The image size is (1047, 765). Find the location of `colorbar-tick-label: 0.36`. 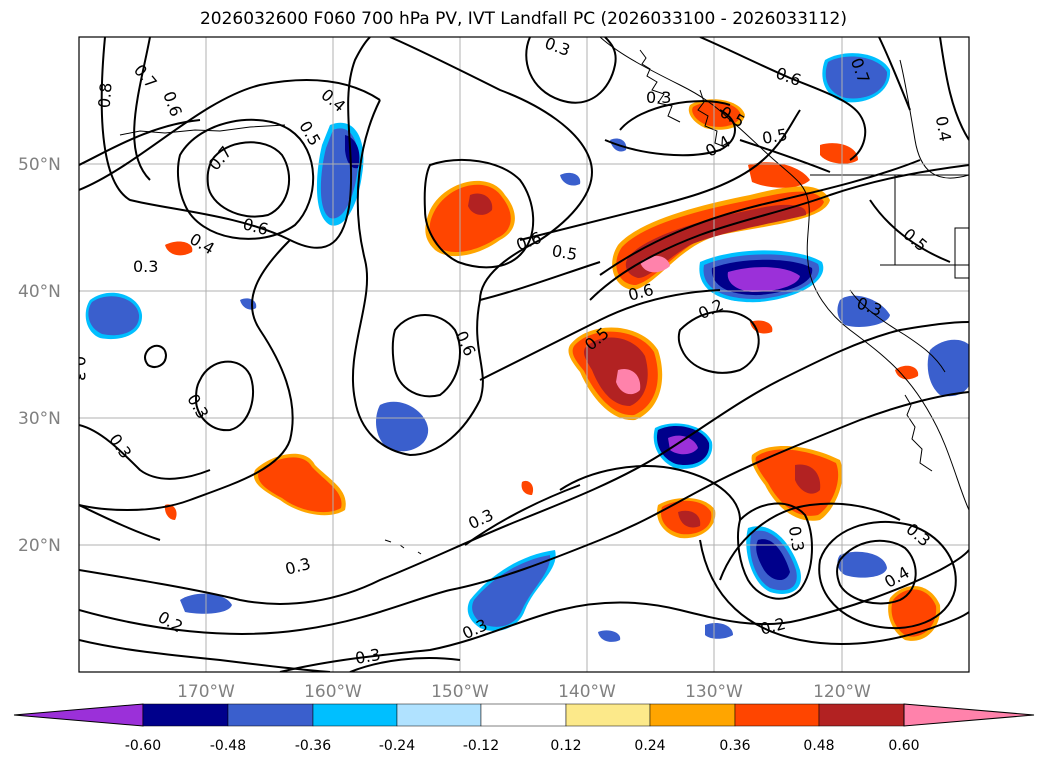

colorbar-tick-label: 0.36 is located at coordinates (734, 746).